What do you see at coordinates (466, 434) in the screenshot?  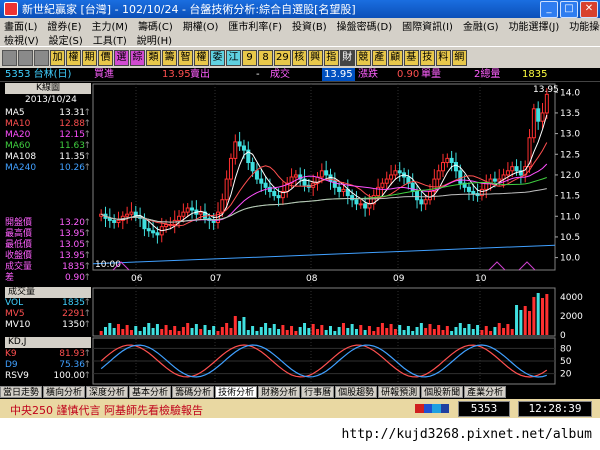 I see `watermark-url: http://kujd3268.pixnet.net/album` at bounding box center [466, 434].